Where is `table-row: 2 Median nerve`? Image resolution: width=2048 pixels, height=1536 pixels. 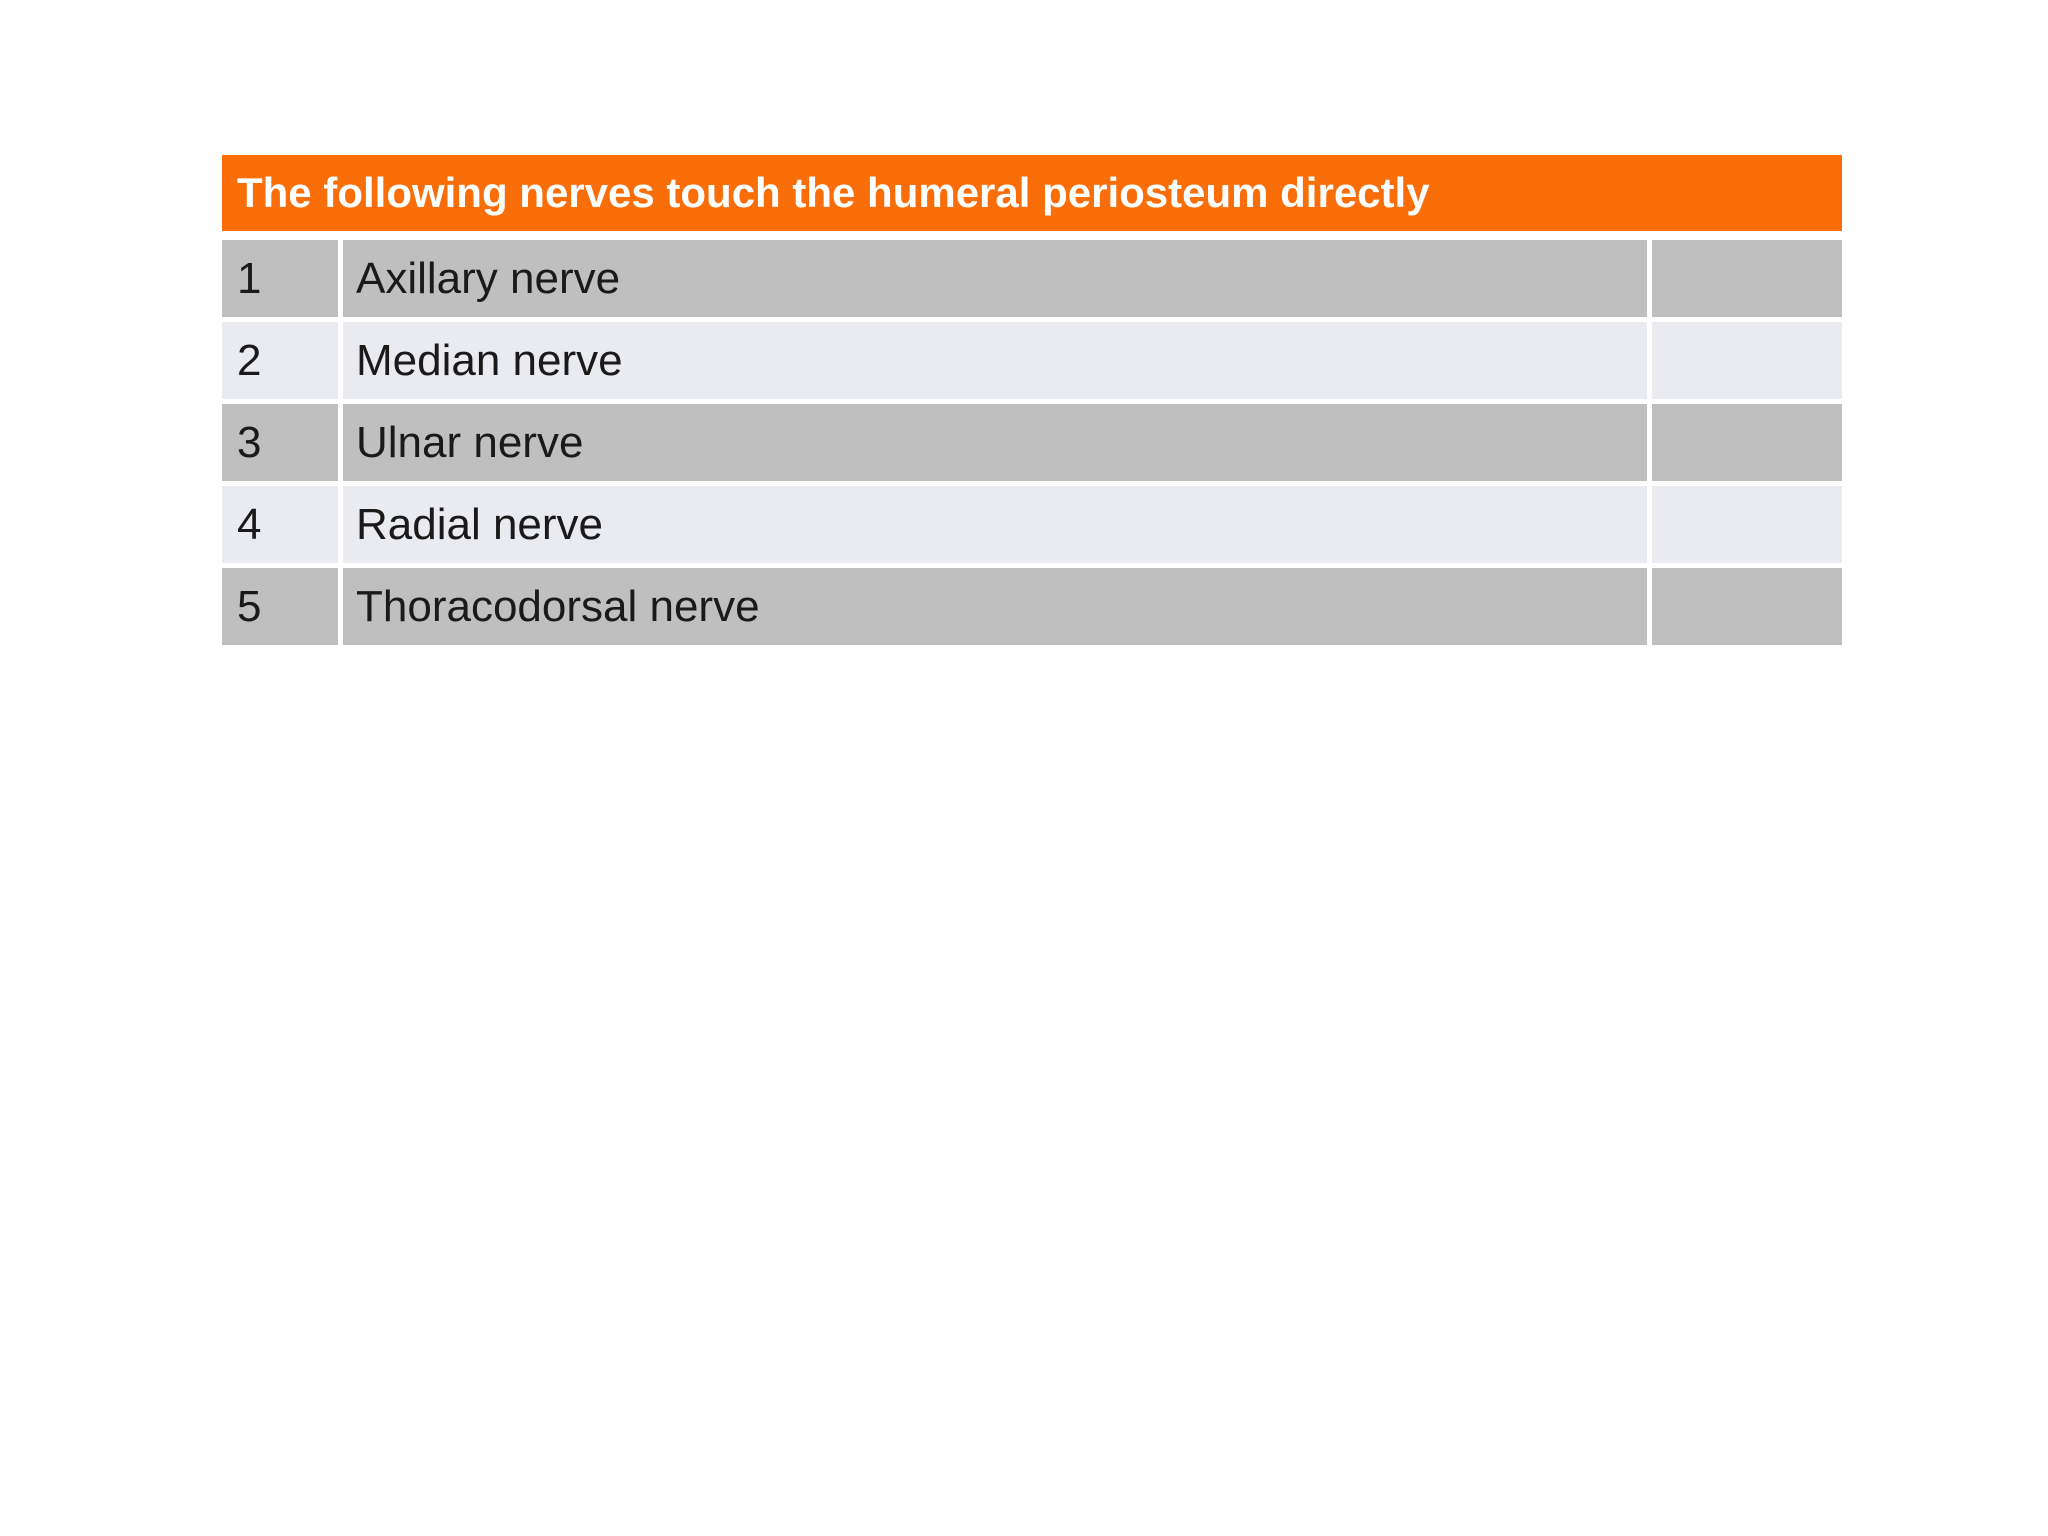
table-row: 2 Median nerve is located at coordinates (1032, 360).